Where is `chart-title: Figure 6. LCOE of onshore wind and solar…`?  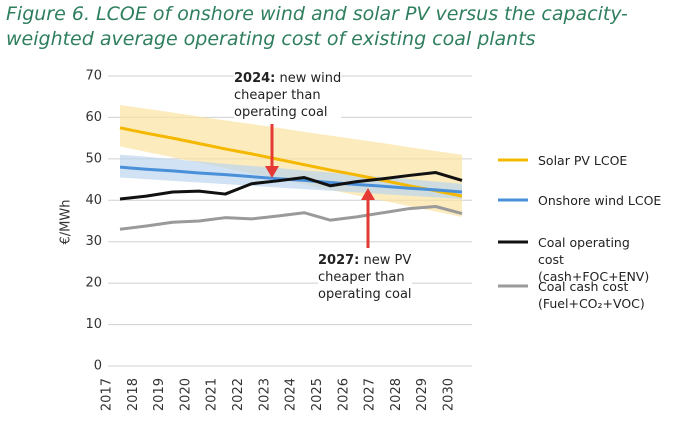
chart-title: Figure 6. LCOE of onshore wind and solar… is located at coordinates (317, 26).